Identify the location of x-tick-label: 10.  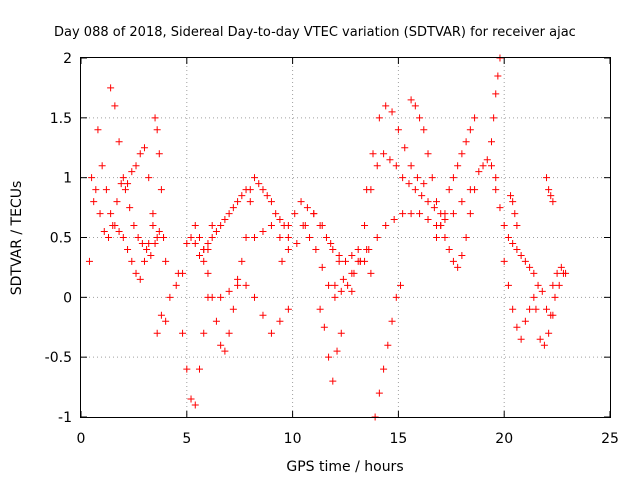
(293, 439).